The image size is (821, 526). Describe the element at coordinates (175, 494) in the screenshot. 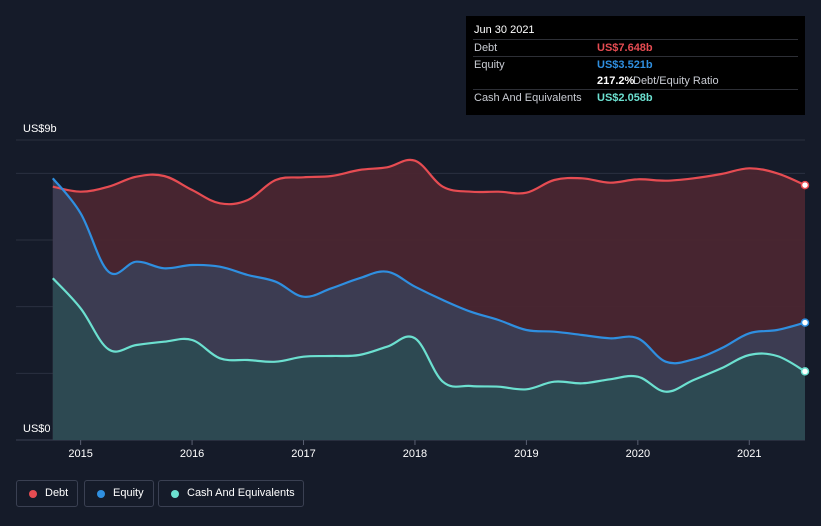

I see `cash-dot-icon` at that location.